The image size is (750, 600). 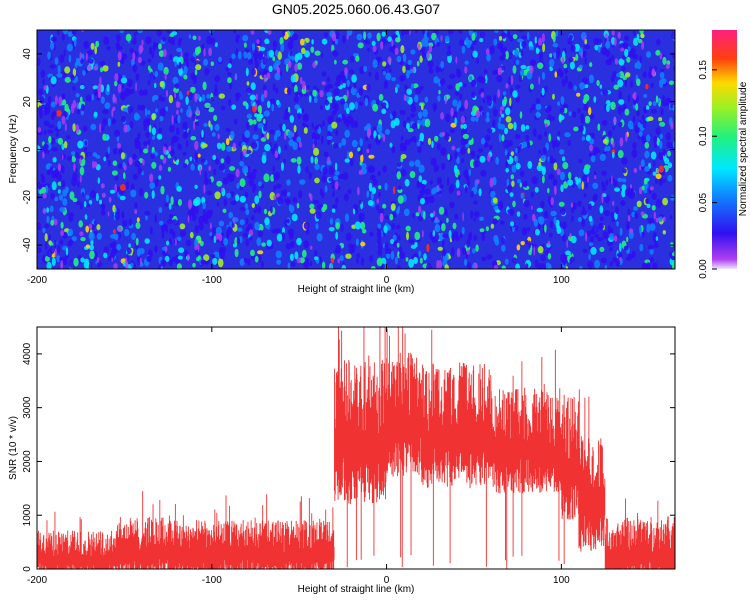 I want to click on bottom-y-axis-label: SNR (10 * v/v), so click(x=13, y=448).